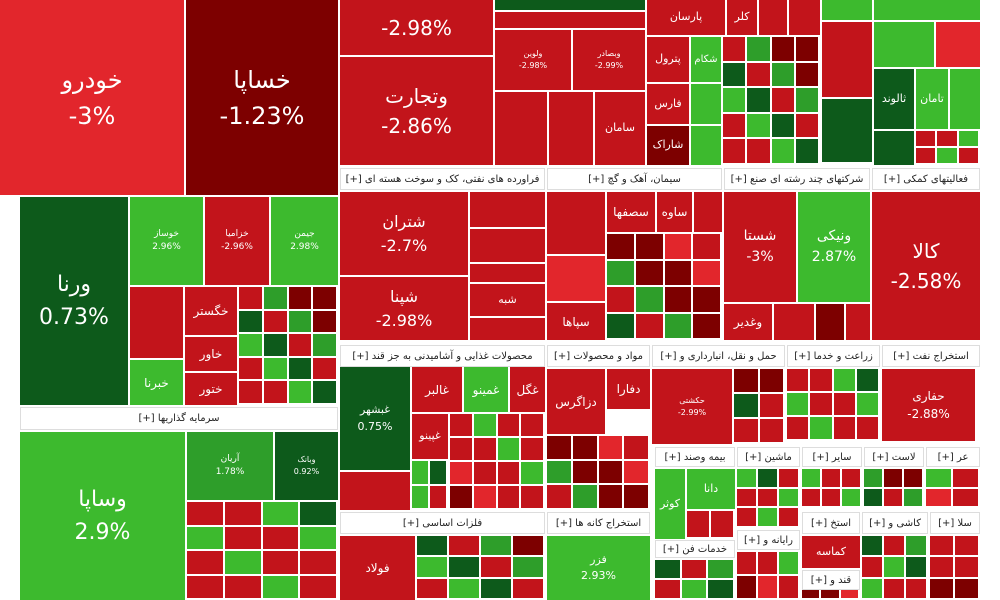  What do you see at coordinates (437, 389) in the screenshot?
I see `stock-tile: غالبر` at bounding box center [437, 389].